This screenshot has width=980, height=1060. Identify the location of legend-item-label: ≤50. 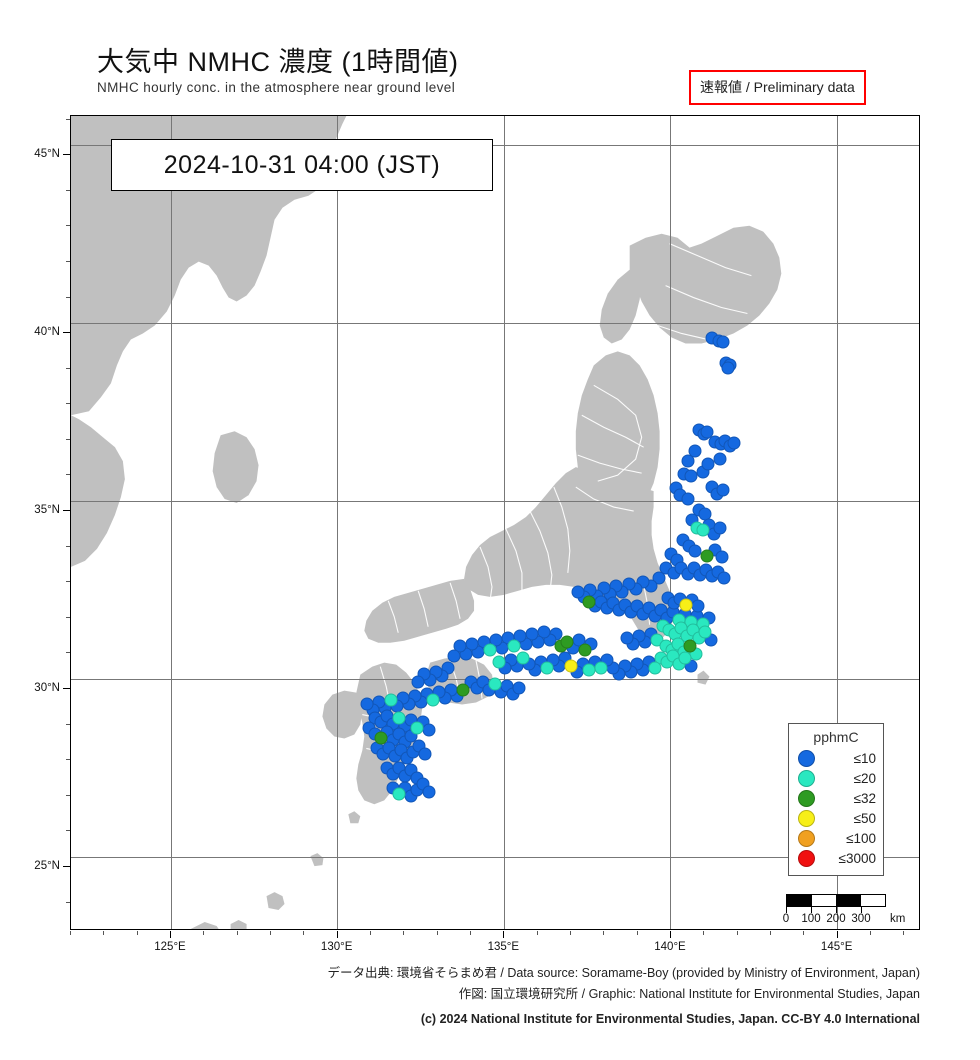
(864, 818).